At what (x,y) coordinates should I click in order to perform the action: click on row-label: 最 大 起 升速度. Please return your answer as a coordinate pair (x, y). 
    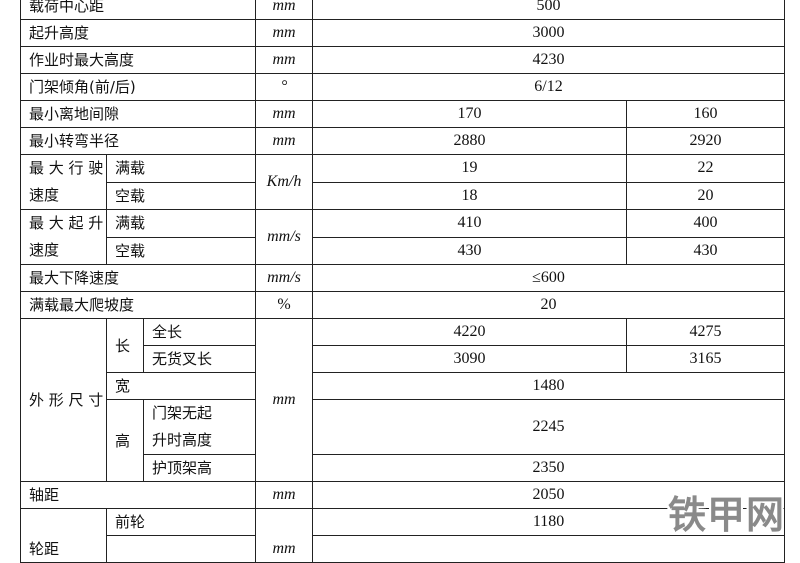
    Looking at the image, I should click on (63, 237).